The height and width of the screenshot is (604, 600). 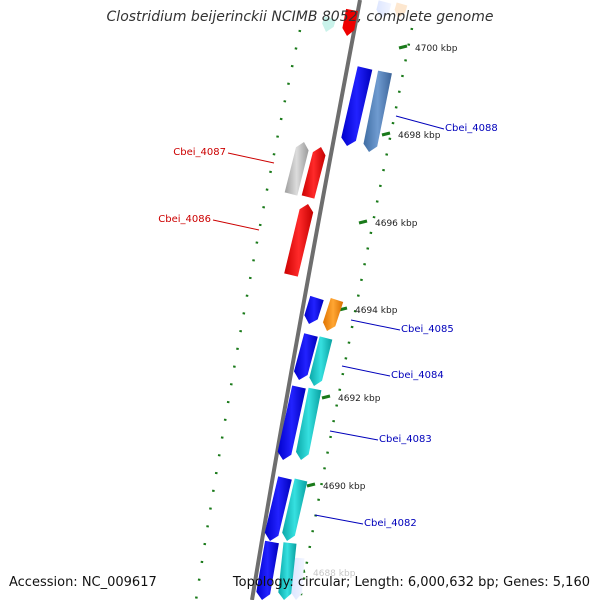 I want to click on gene-label: Cbei_4083, so click(x=405, y=439).